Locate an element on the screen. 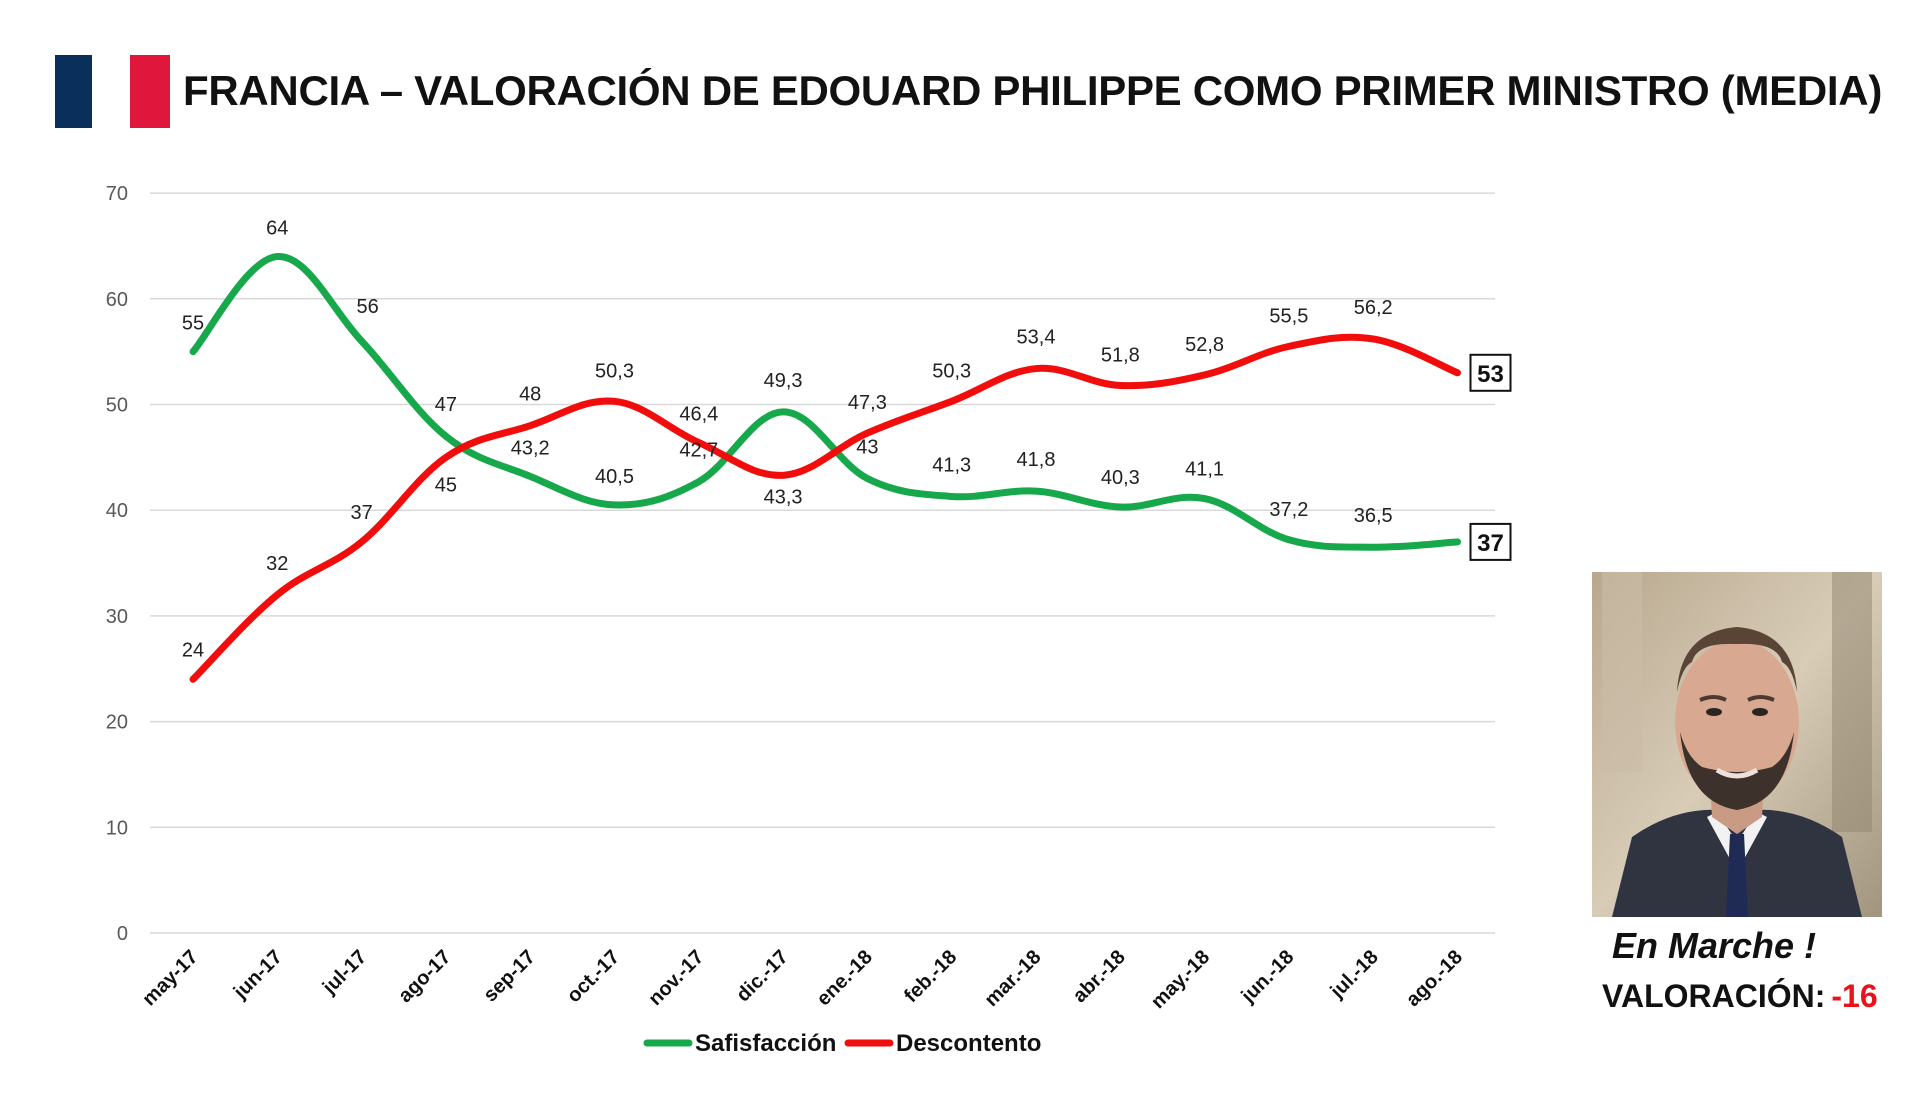  end-value-label: 53 is located at coordinates (1490, 374).